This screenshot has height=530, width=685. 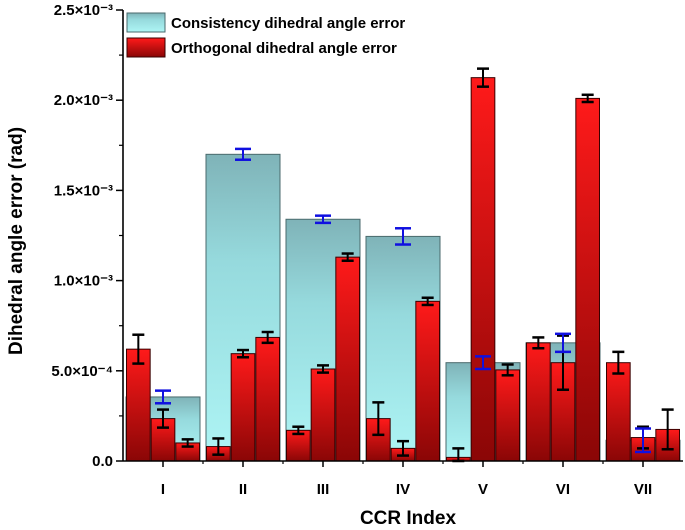 I want to click on y-tick-label: 5.0×10⁻⁴, so click(x=82, y=371).